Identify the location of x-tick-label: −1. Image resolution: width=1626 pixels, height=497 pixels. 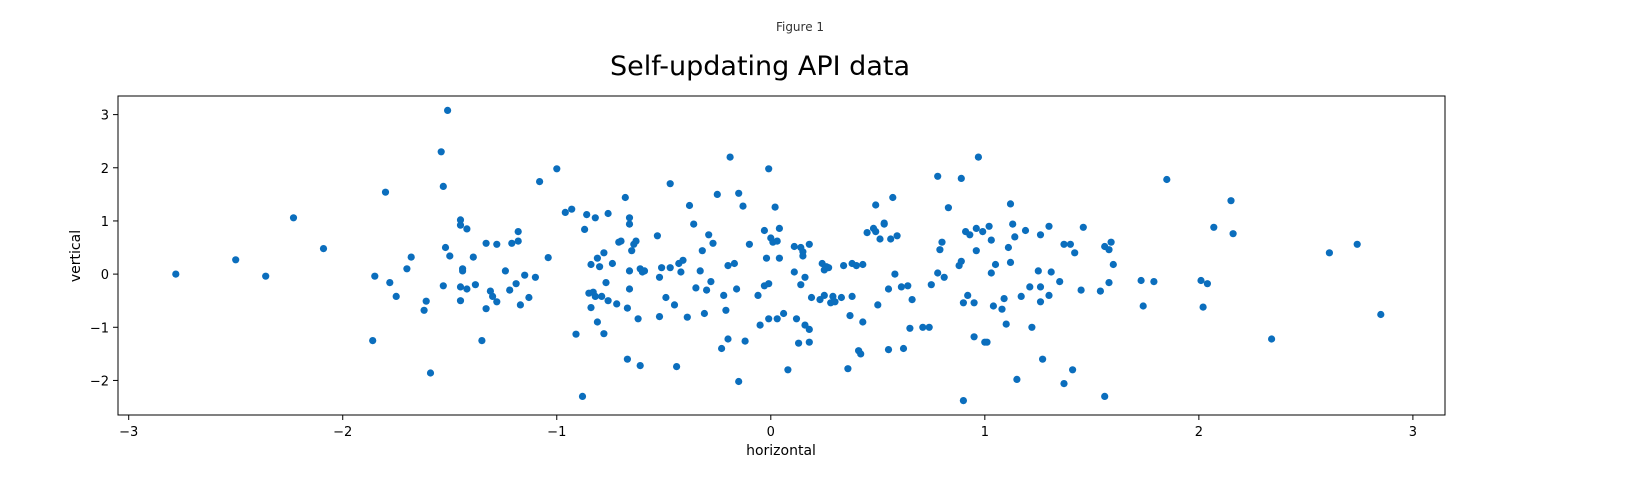
(556, 432).